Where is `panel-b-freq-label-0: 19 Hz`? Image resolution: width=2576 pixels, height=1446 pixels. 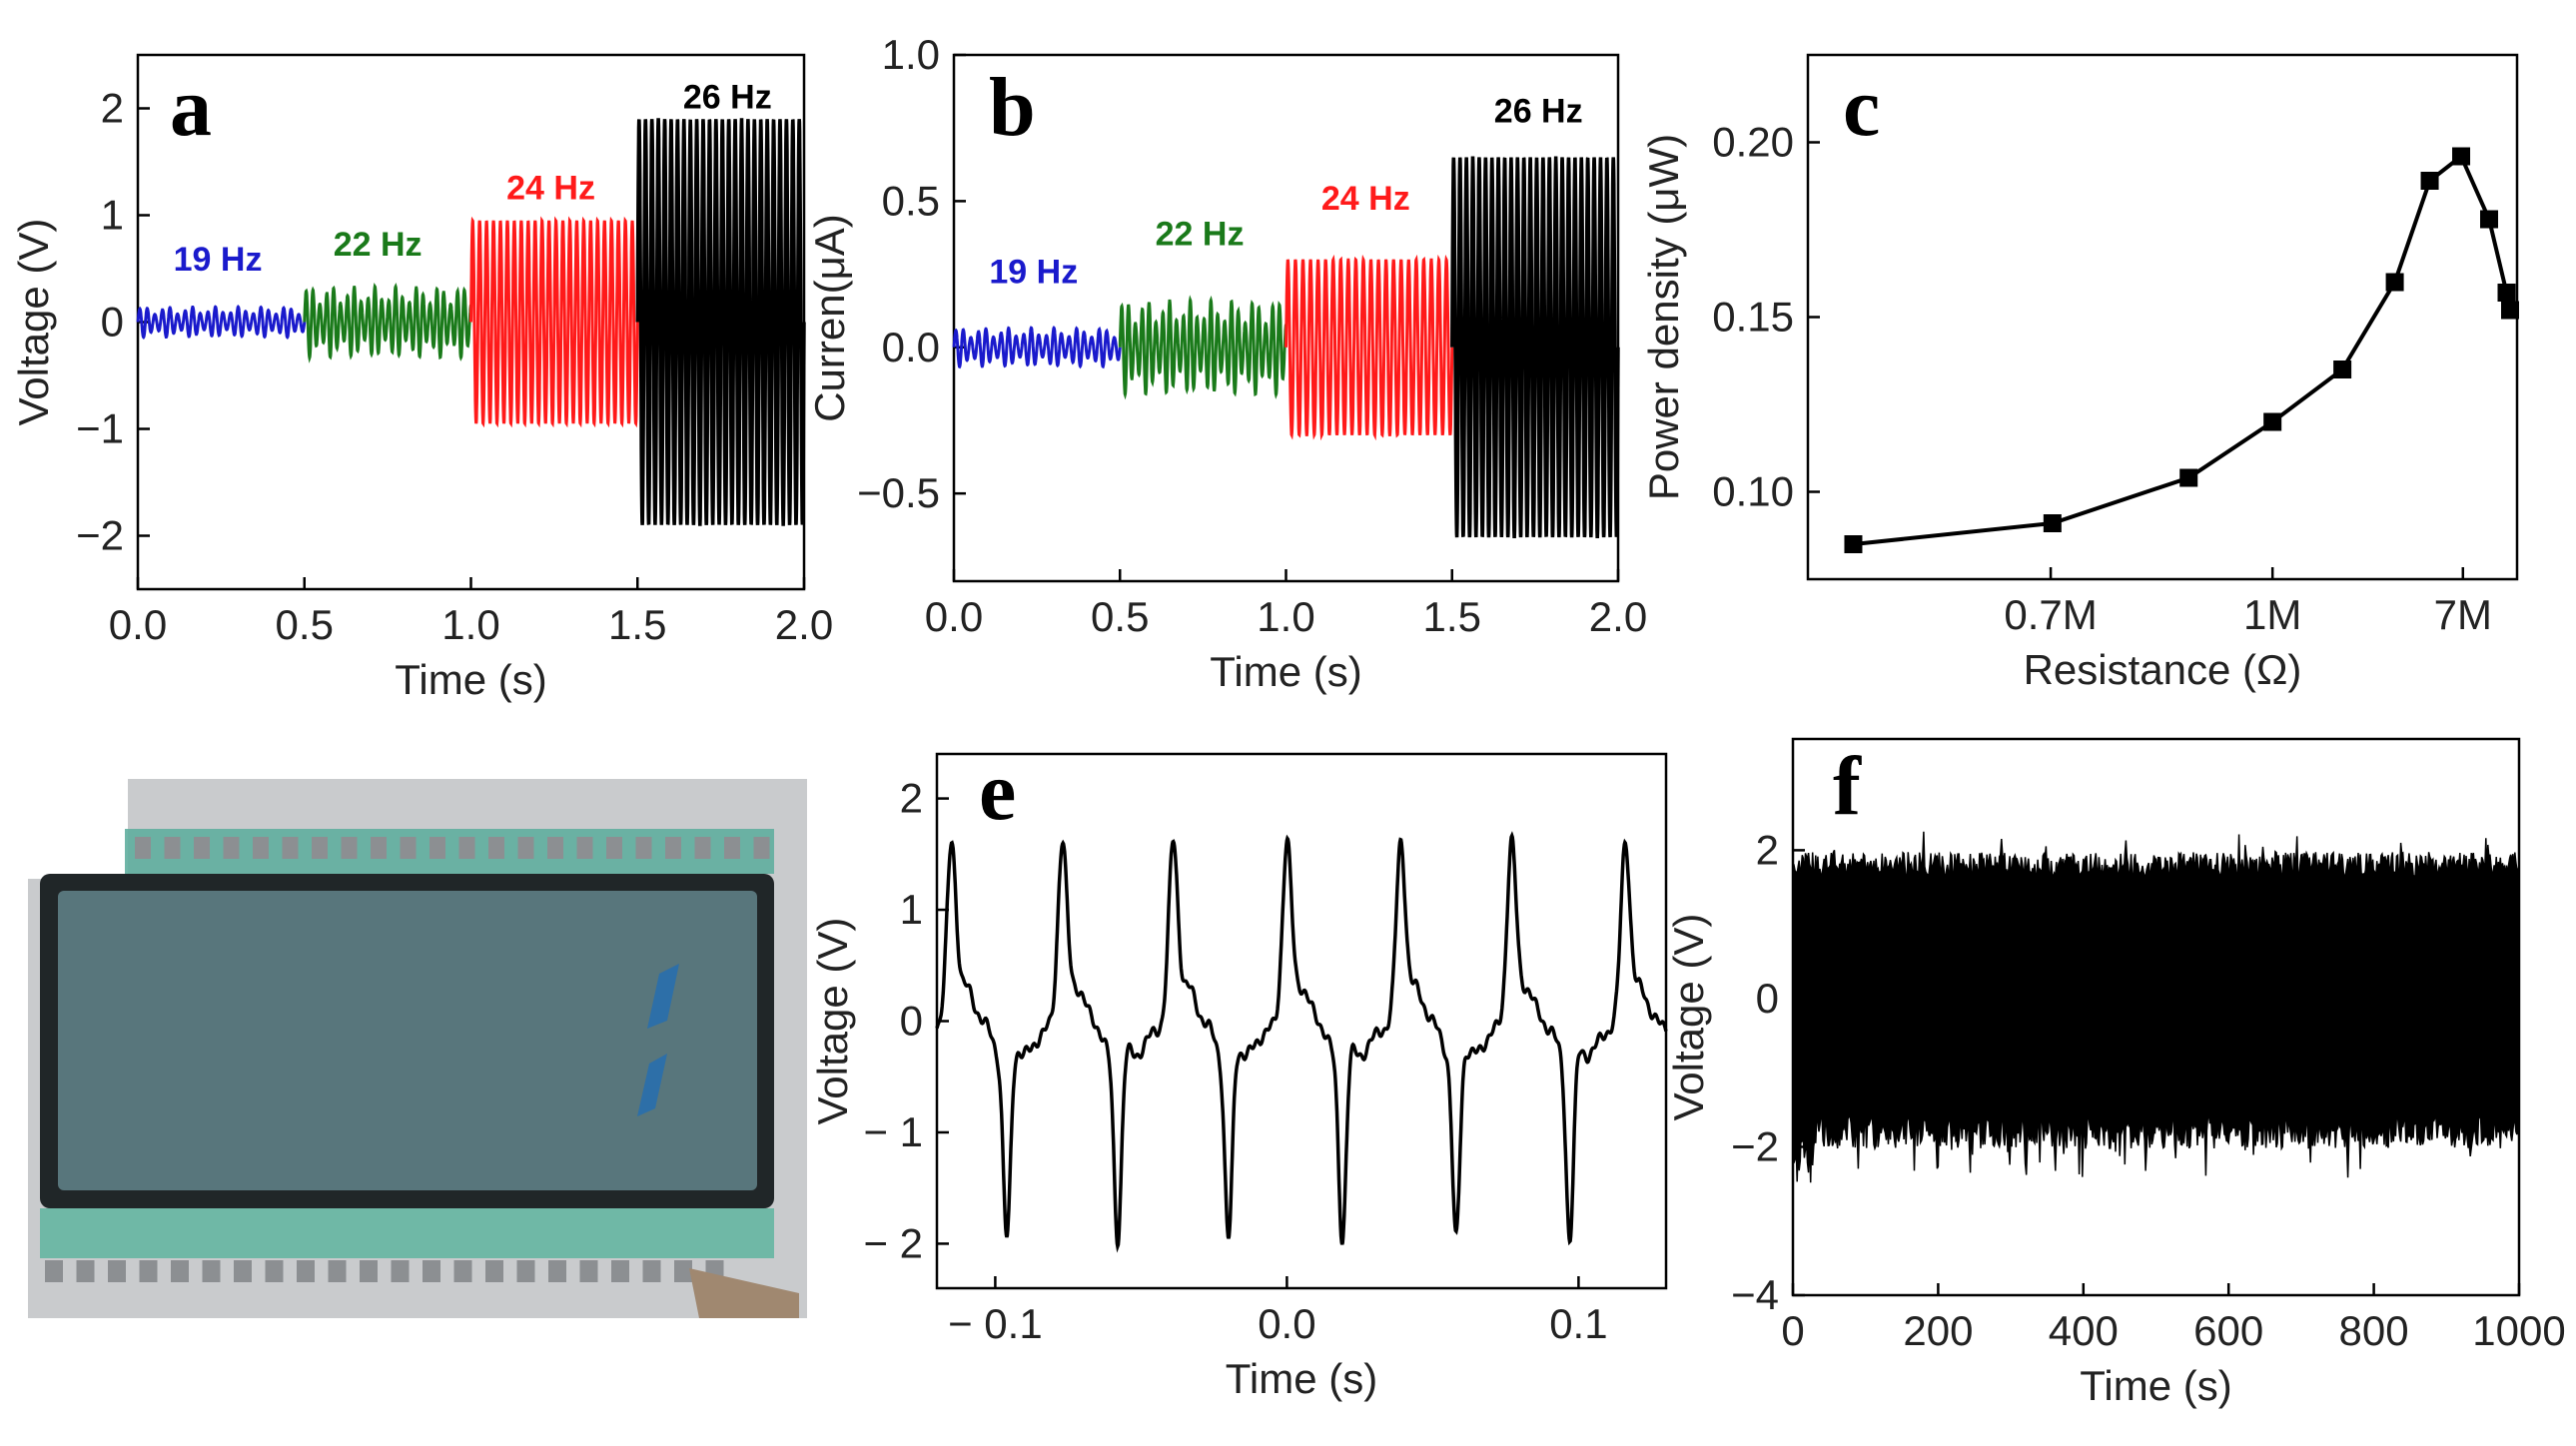
panel-b-freq-label-0: 19 Hz is located at coordinates (1034, 272).